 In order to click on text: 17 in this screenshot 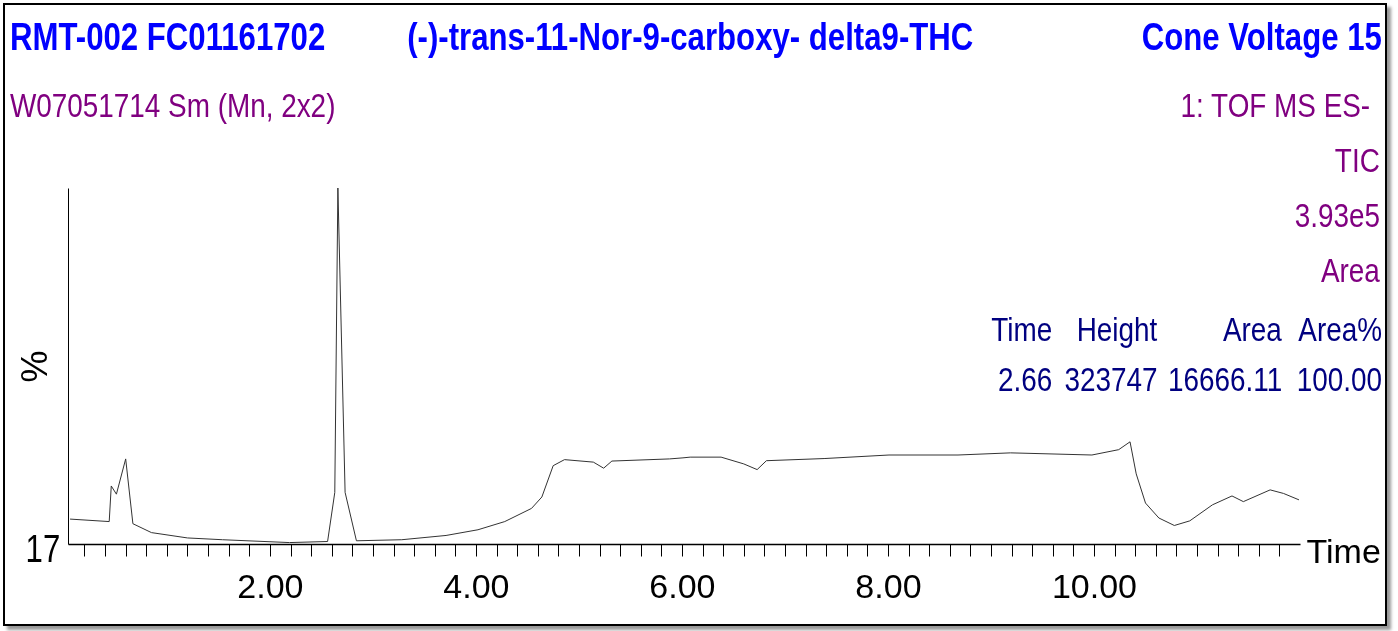, I will do `click(42, 549)`.